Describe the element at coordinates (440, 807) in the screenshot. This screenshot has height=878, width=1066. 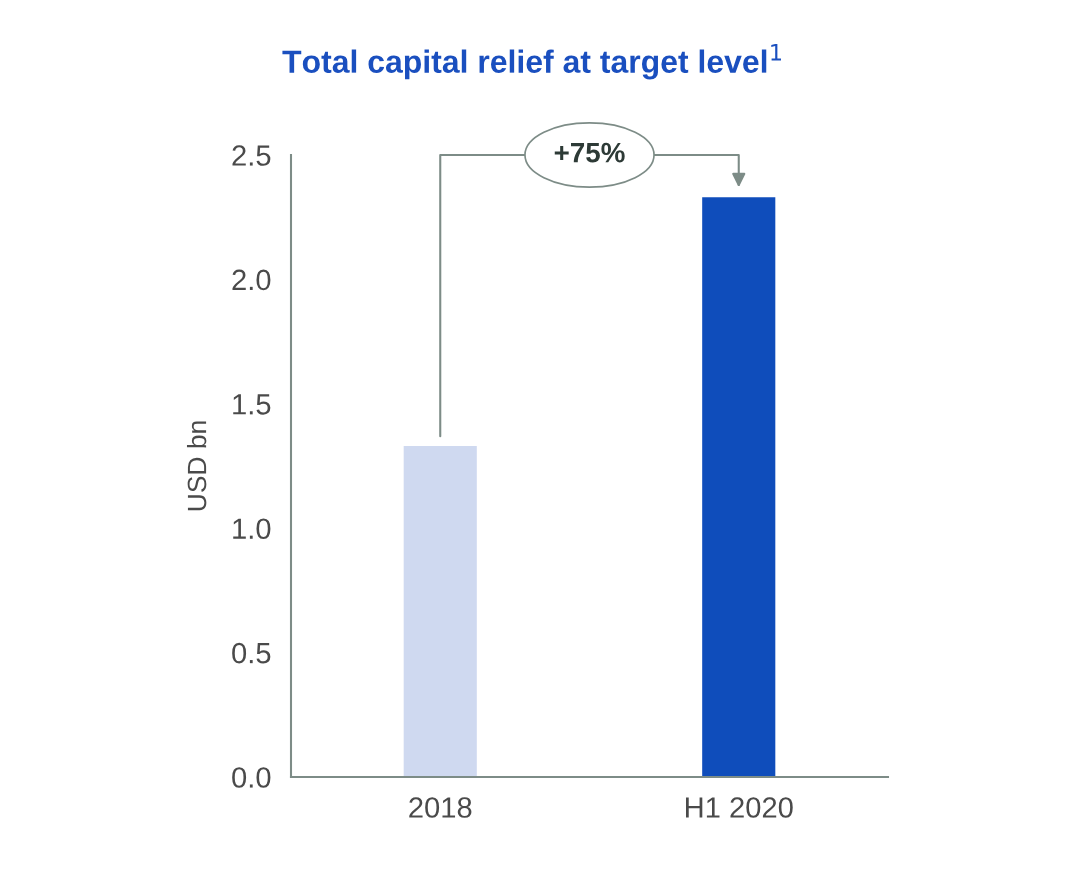
I see `x-tick-label: 2018` at that location.